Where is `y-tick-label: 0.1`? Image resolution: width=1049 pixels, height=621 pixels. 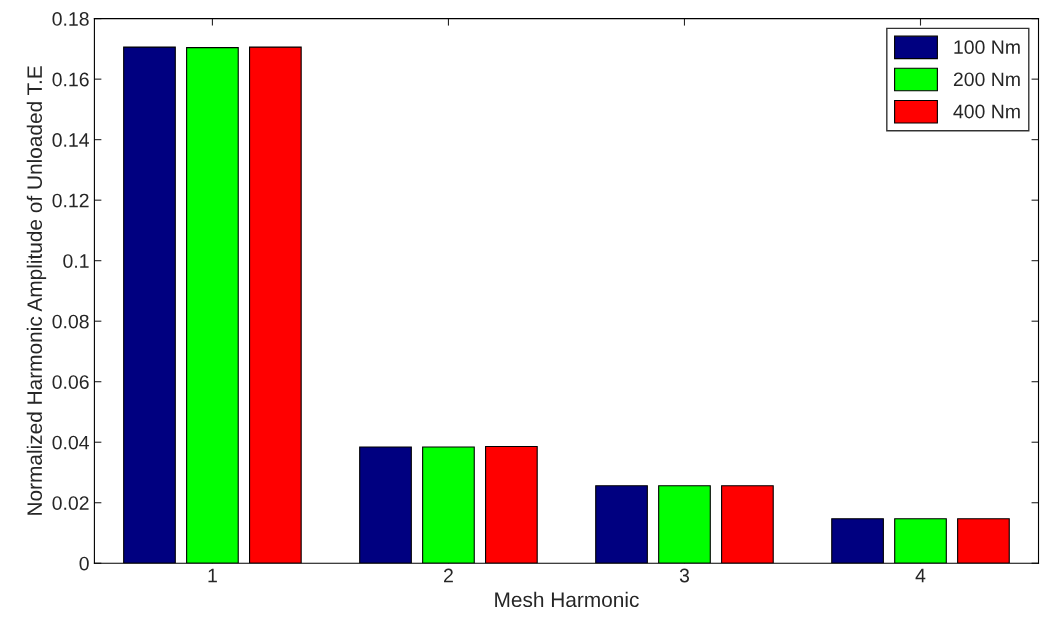
y-tick-label: 0.1 is located at coordinates (76, 261).